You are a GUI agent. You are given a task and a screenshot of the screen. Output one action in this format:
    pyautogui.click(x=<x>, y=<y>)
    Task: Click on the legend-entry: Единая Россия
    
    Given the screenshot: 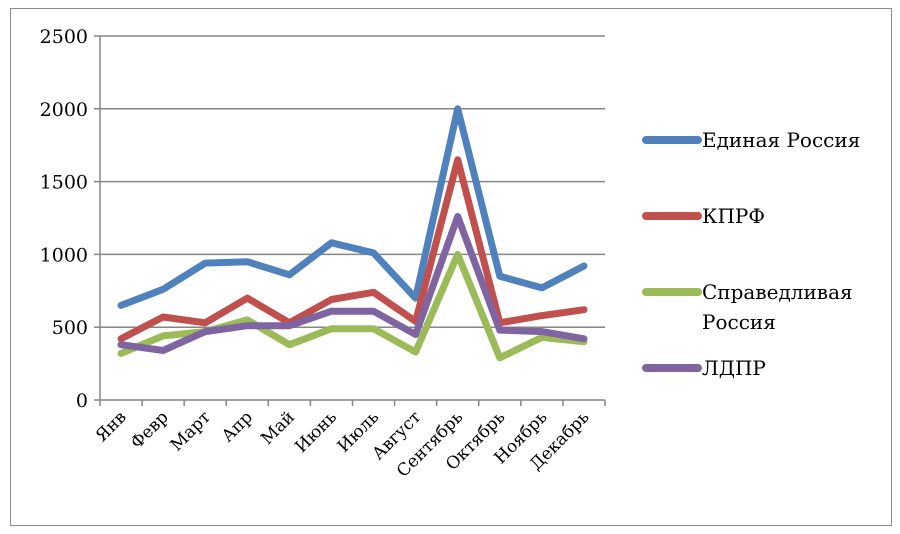 What is the action you would take?
    pyautogui.click(x=751, y=140)
    